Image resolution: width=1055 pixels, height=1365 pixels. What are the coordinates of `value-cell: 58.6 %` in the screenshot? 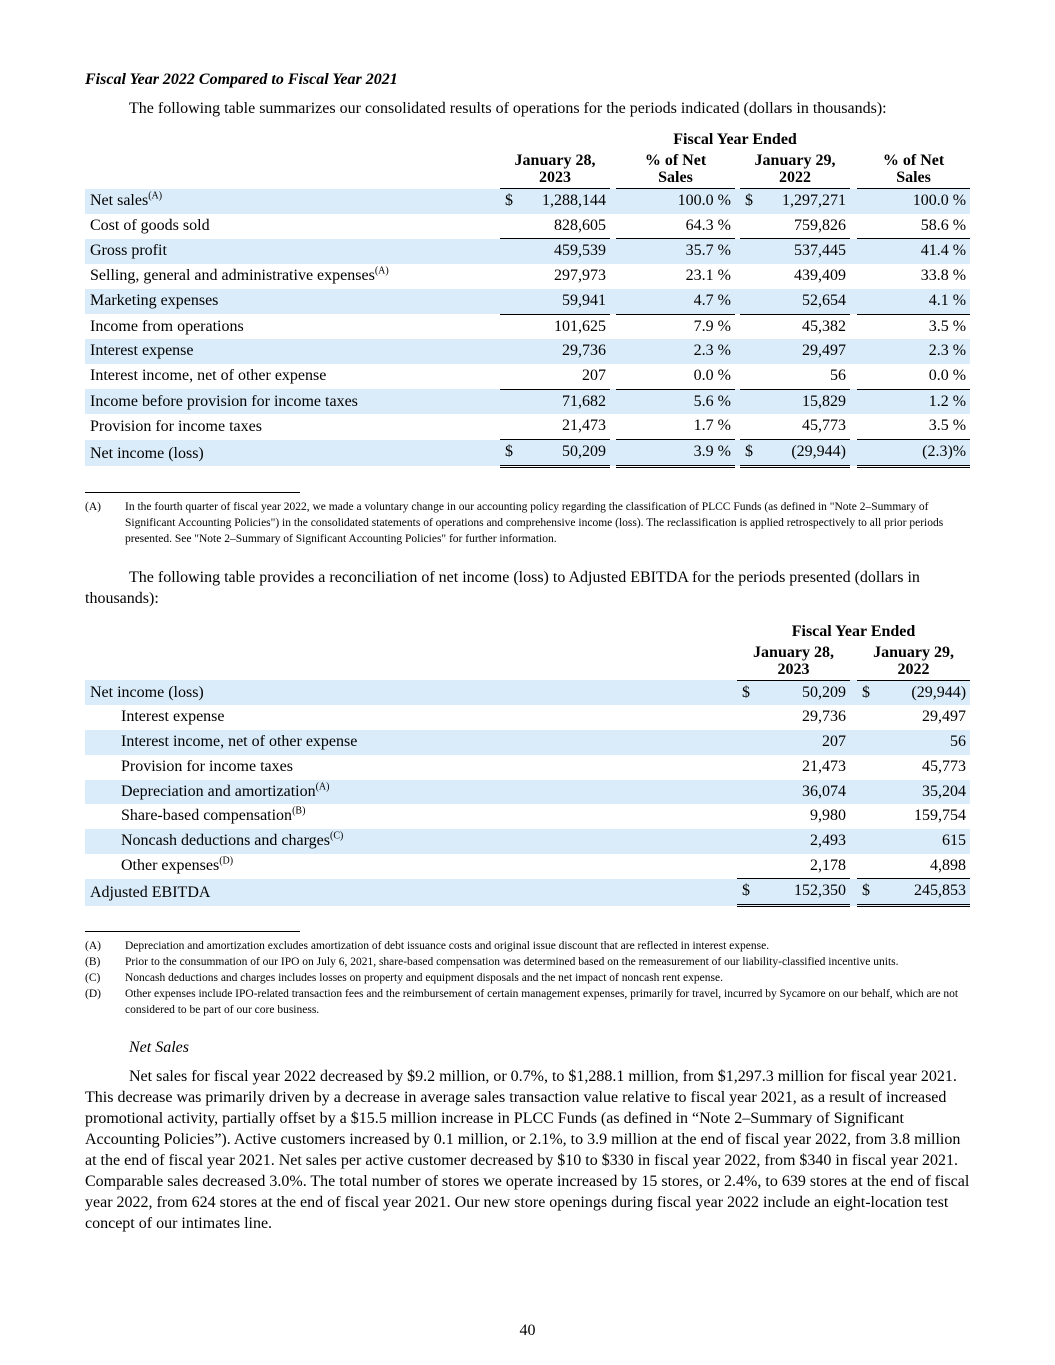 It's located at (914, 226).